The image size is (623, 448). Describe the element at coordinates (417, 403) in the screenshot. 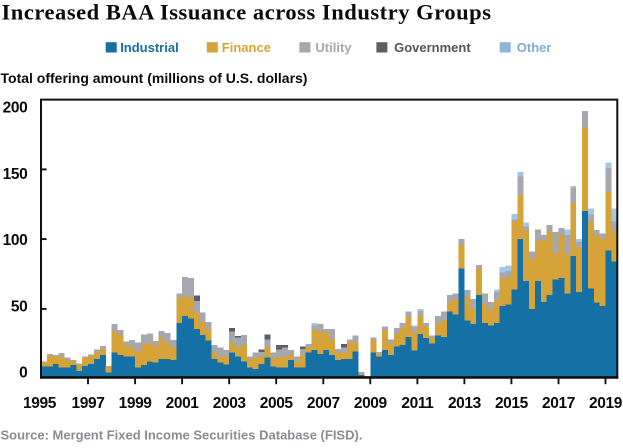

I see `svg-text: 2011` at that location.